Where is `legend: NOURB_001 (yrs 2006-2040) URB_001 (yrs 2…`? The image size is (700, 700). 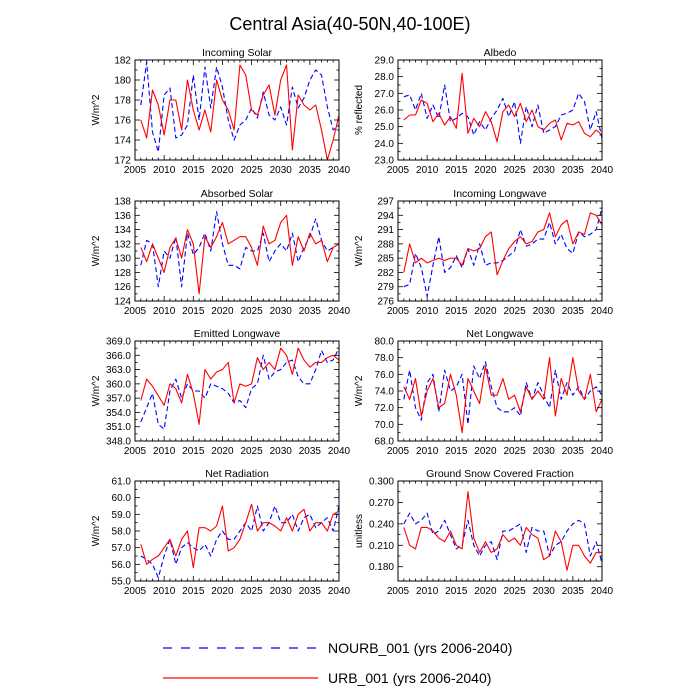 legend: NOURB_001 (yrs 2006-2040) URB_001 (yrs 2… is located at coordinates (337, 663).